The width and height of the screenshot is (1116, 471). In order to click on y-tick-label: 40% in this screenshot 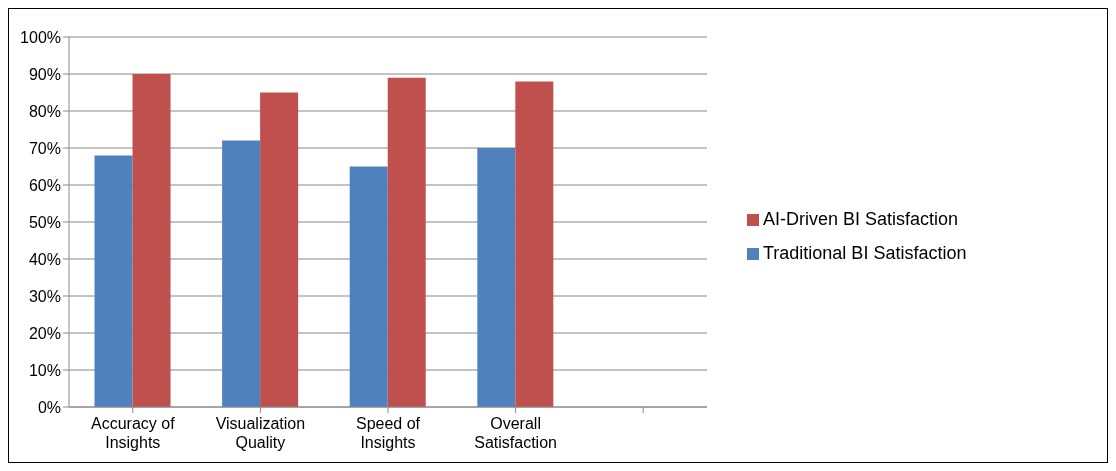, I will do `click(44, 259)`.